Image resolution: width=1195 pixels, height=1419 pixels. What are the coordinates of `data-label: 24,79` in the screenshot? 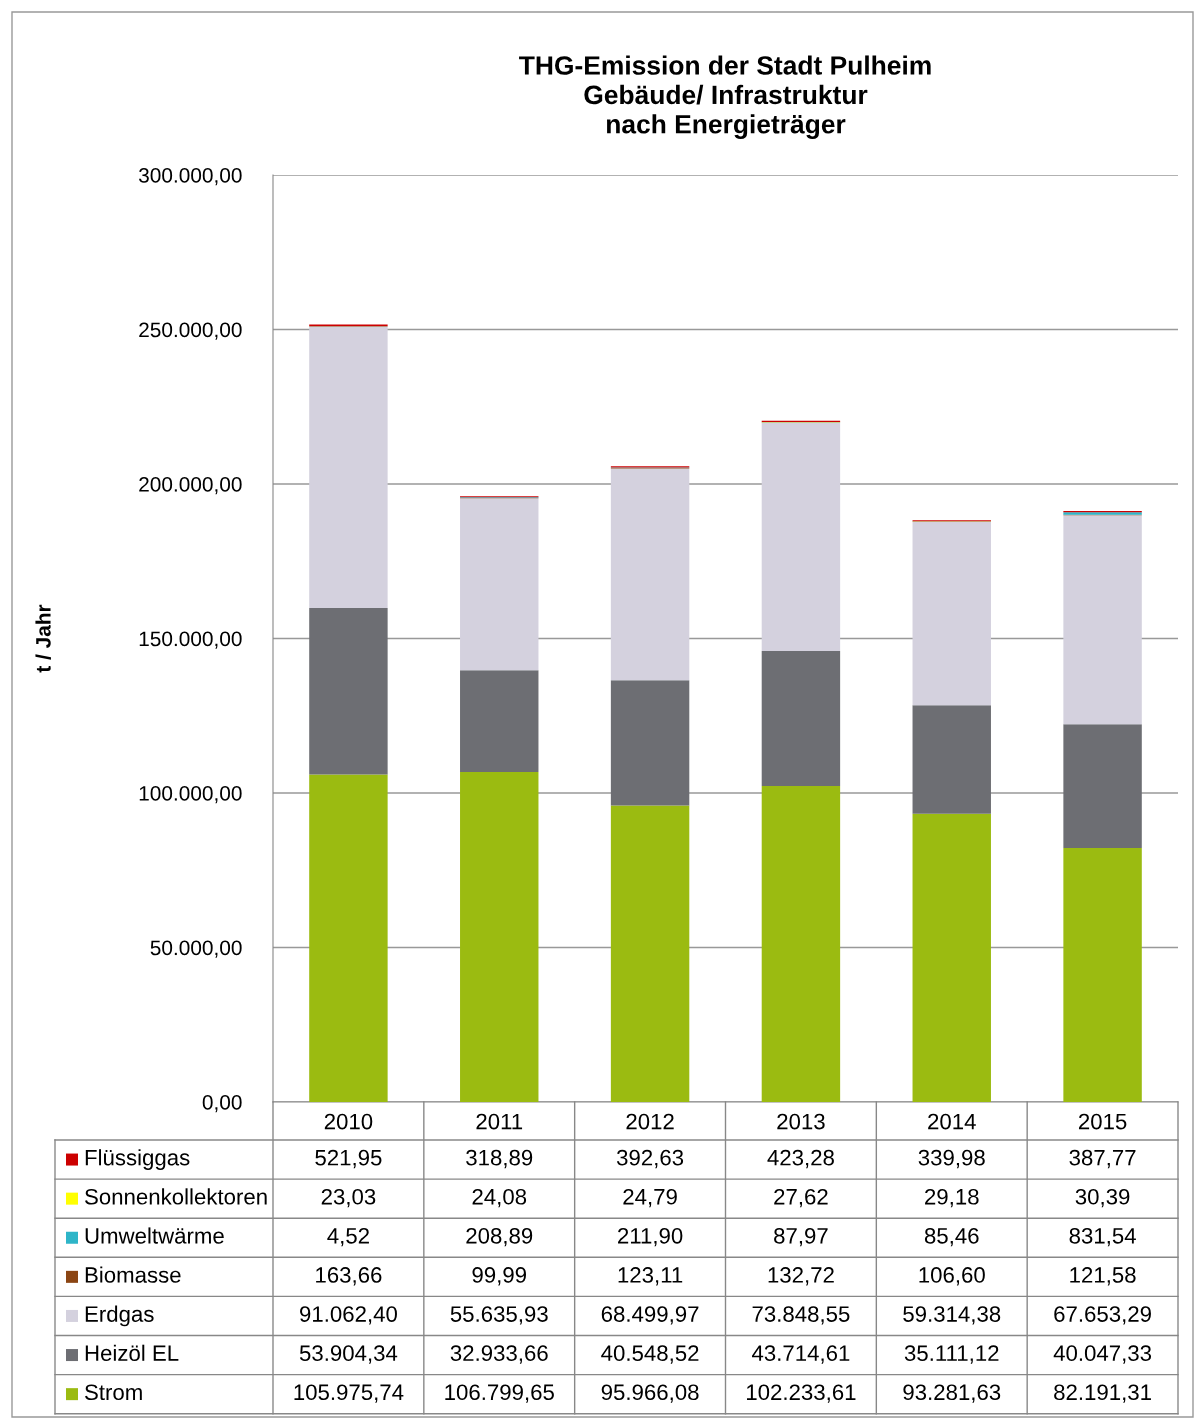 It's located at (650, 1198).